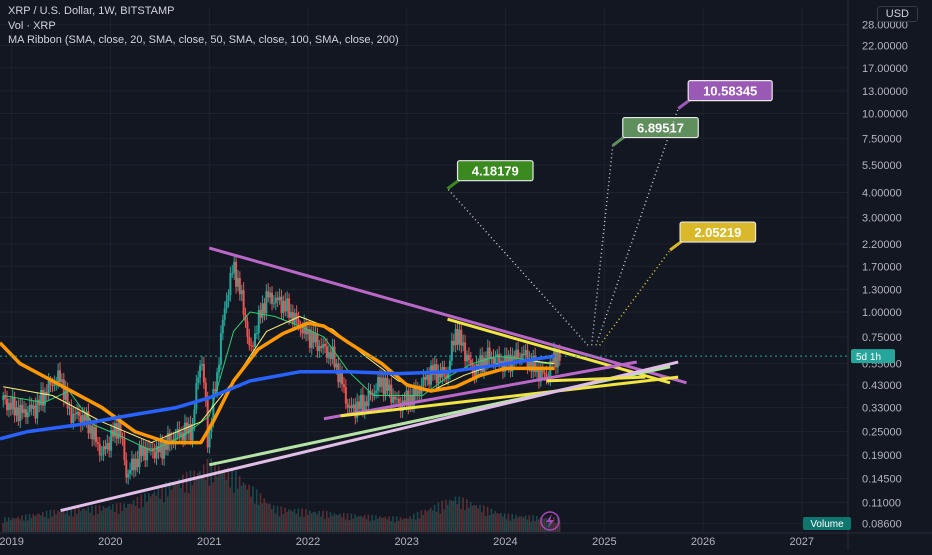  I want to click on volume-legend: Vol · XRP, so click(32, 26).